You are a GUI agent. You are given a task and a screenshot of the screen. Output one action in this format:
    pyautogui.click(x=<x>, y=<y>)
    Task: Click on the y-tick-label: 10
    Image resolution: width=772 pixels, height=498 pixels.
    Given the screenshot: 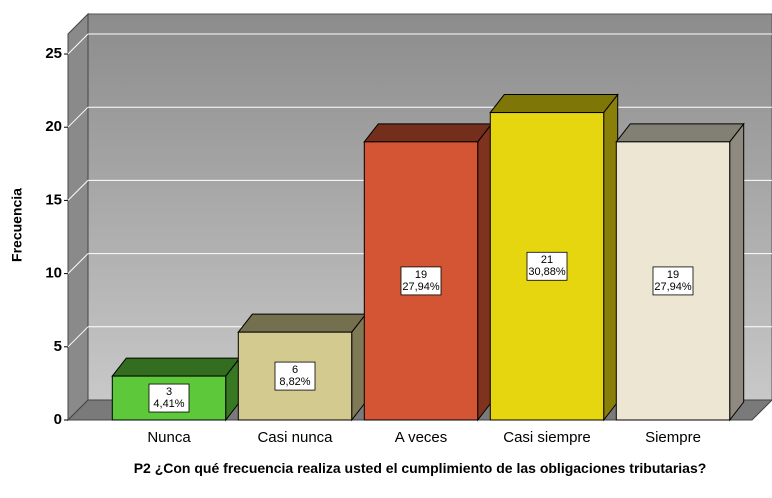 What is the action you would take?
    pyautogui.click(x=53, y=273)
    